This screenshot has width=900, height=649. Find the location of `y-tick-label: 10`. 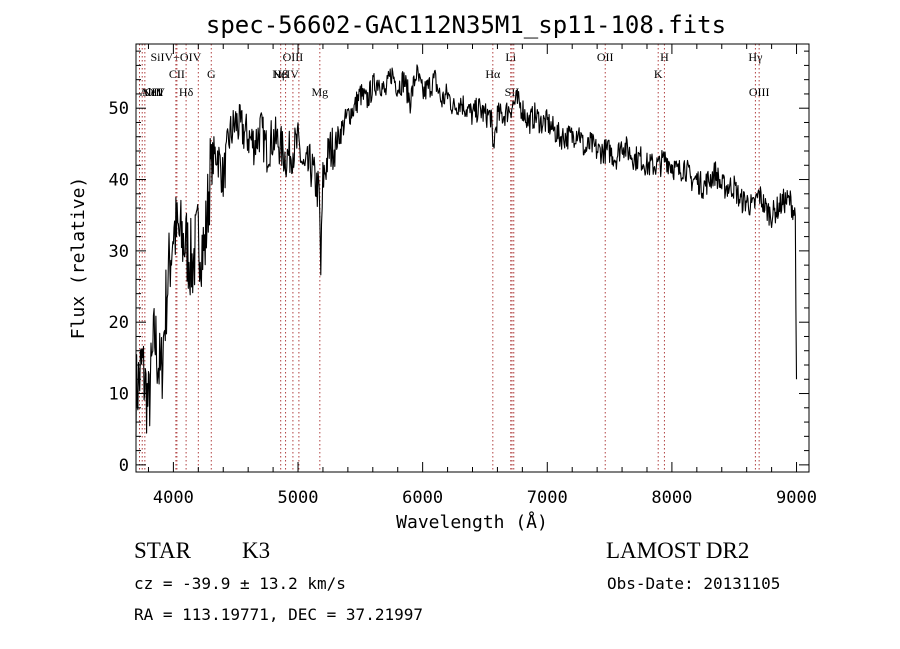

y-tick-label: 10 is located at coordinates (119, 395).